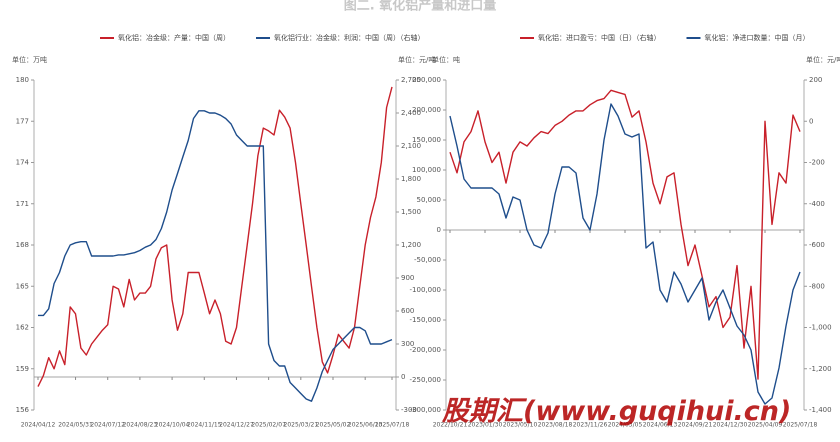 The width and height of the screenshot is (840, 442). What do you see at coordinates (29, 59) in the screenshot?
I see `y-unit-label: 单位：万吨` at bounding box center [29, 59].